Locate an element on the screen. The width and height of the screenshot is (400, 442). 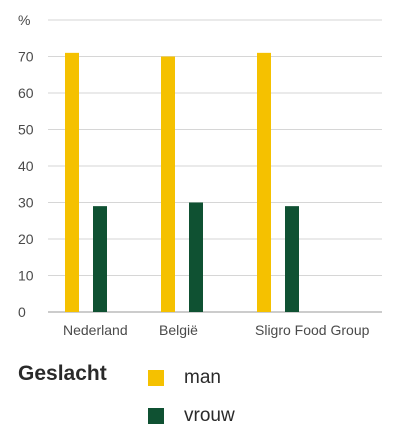
y-axis-unit-label: % is located at coordinates (24, 20).